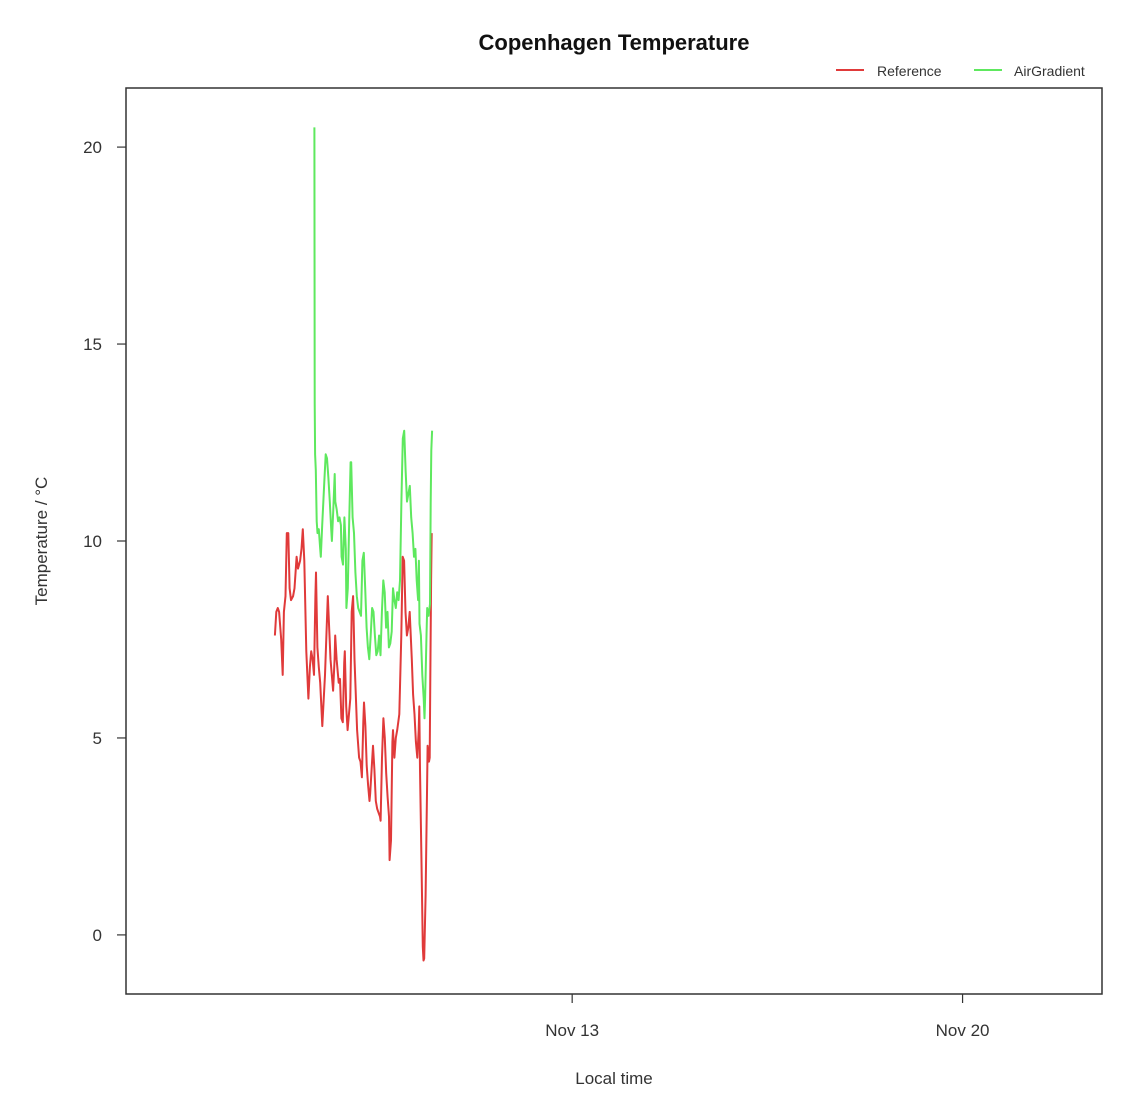 Image resolution: width=1140 pixels, height=1108 pixels. What do you see at coordinates (92, 147) in the screenshot?
I see `y-tick-label: 20` at bounding box center [92, 147].